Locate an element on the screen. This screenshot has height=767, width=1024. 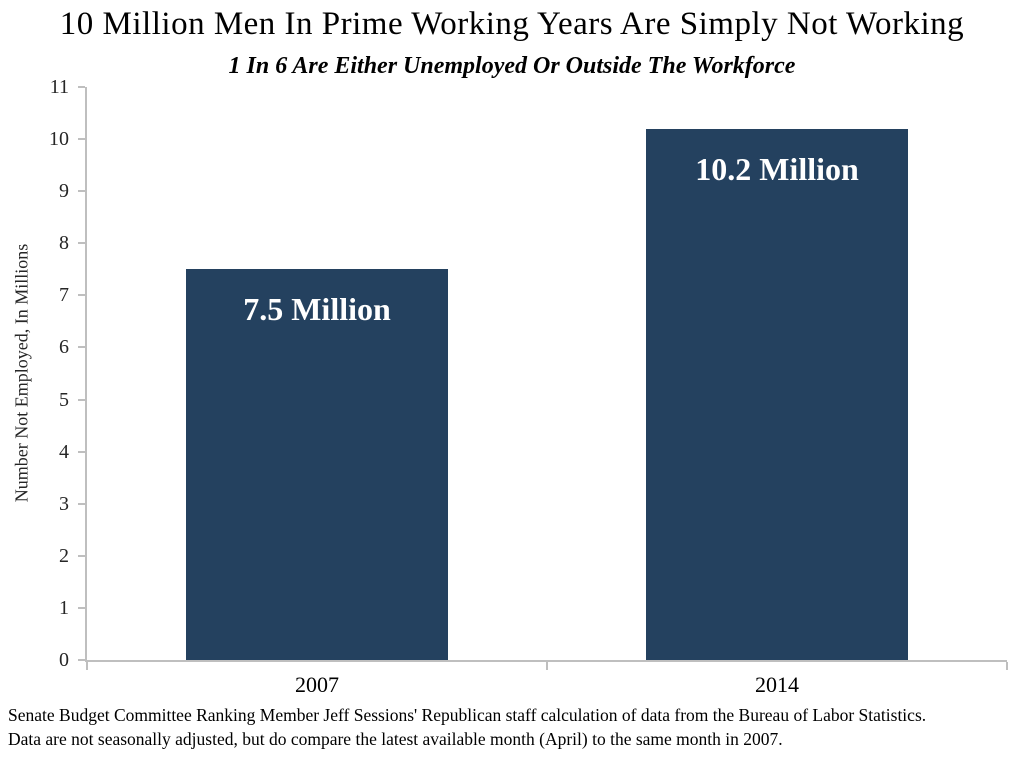
y-tick-label: 2 is located at coordinates (64, 555).